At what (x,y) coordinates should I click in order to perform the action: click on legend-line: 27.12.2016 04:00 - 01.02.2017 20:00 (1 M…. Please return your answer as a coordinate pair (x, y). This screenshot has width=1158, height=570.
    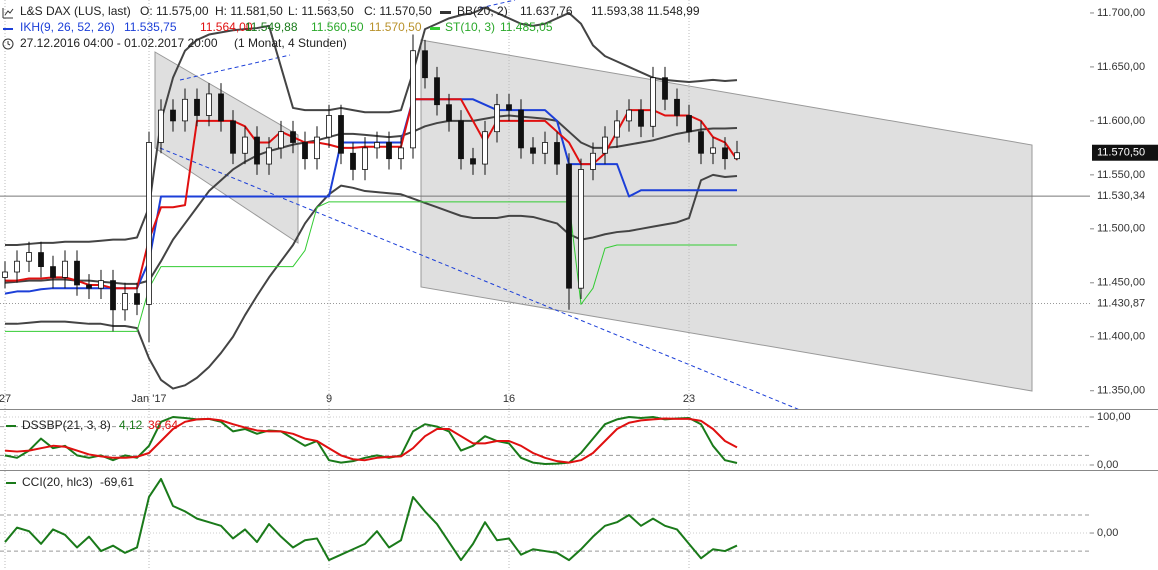
    Looking at the image, I should click on (183, 43).